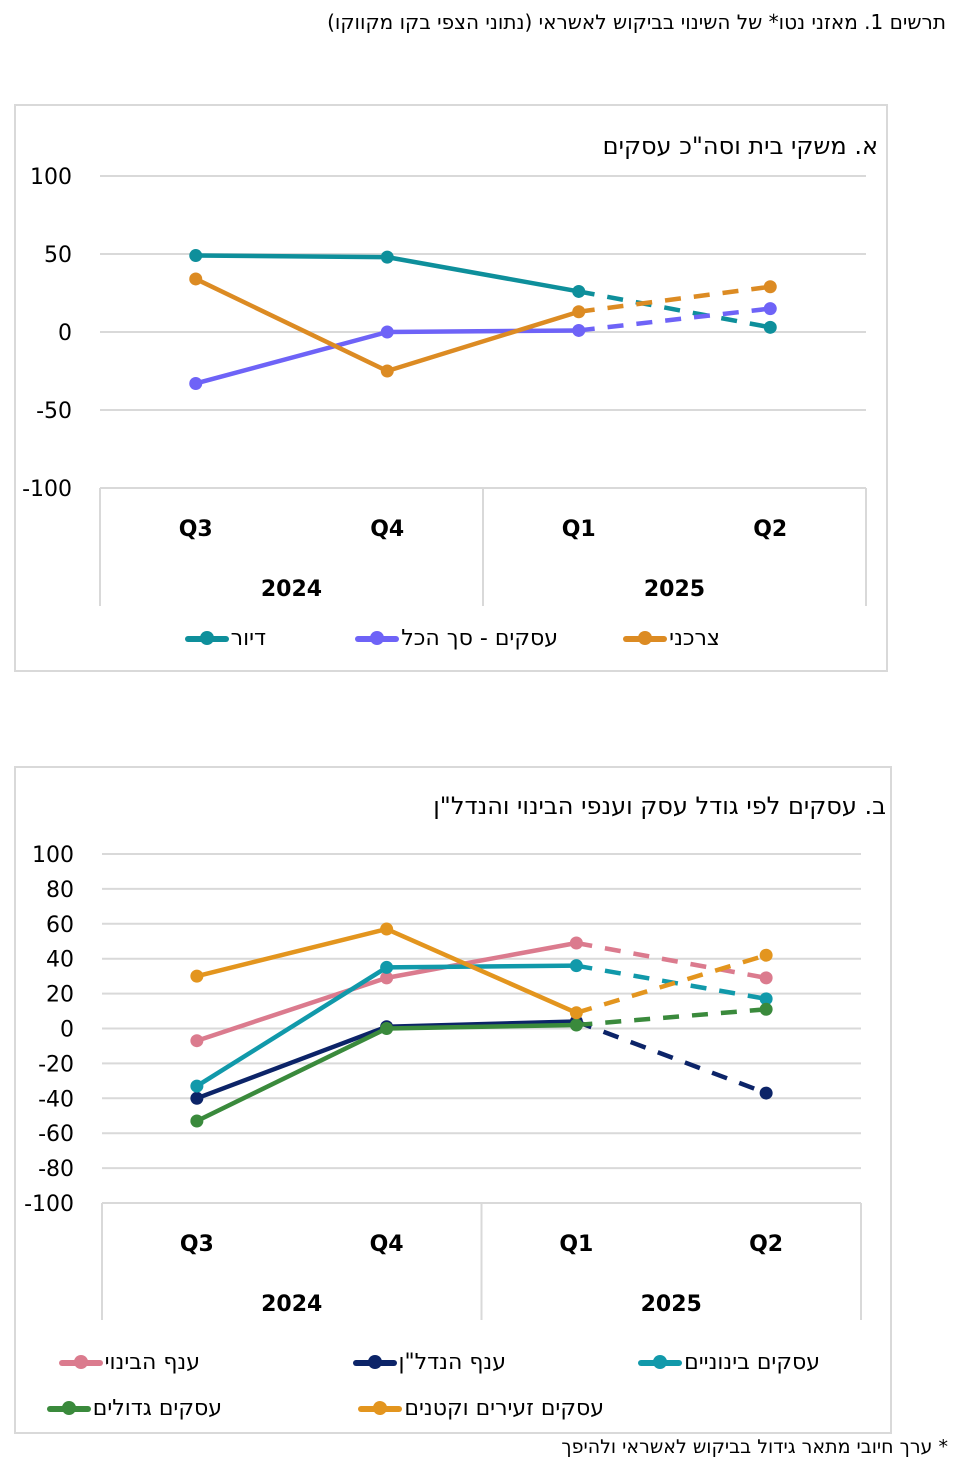 Image resolution: width=964 pixels, height=1476 pixels. Describe the element at coordinates (60, 995) in the screenshot. I see `y-tick-label: 20` at that location.